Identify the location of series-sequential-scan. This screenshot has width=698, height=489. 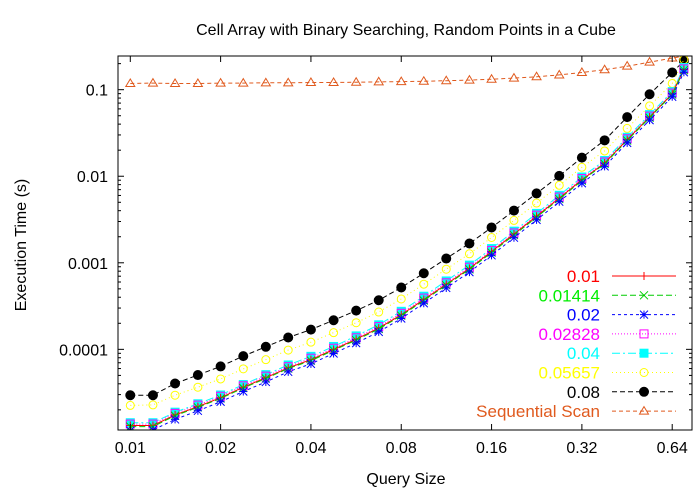
(407, 71).